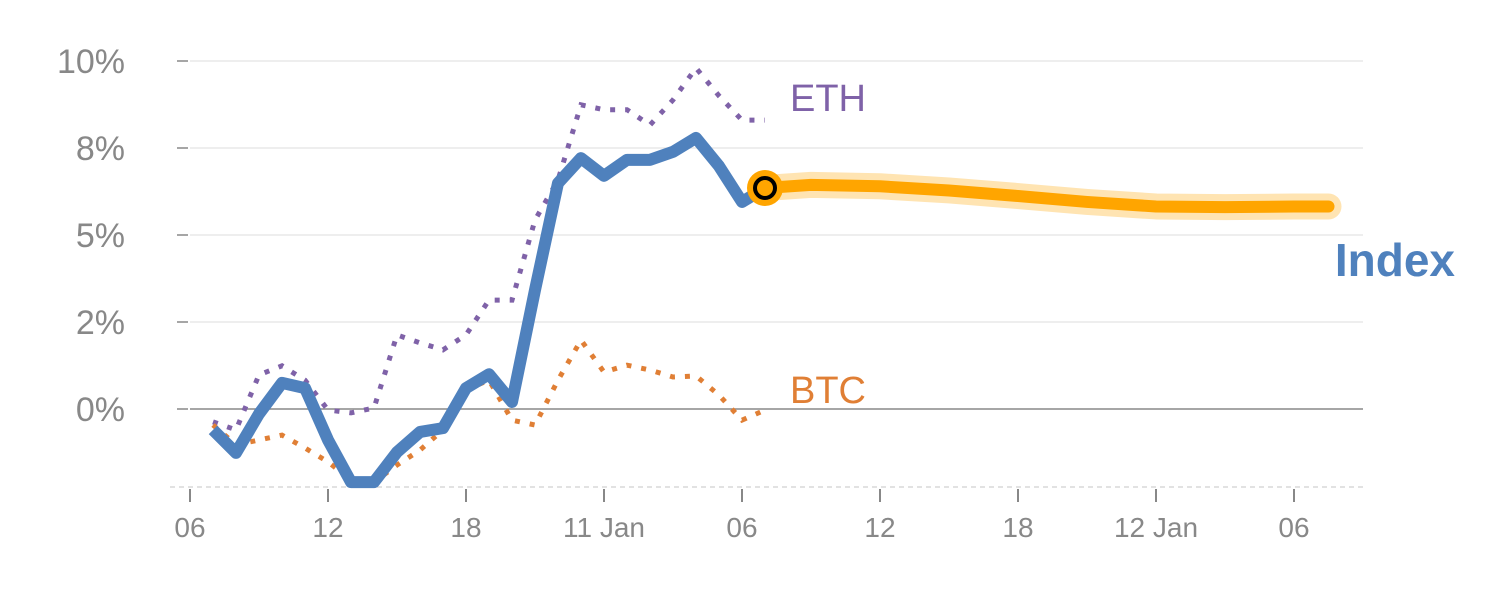 The image size is (1500, 605). Describe the element at coordinates (828, 99) in the screenshot. I see `series-label-eth: ETH` at that location.